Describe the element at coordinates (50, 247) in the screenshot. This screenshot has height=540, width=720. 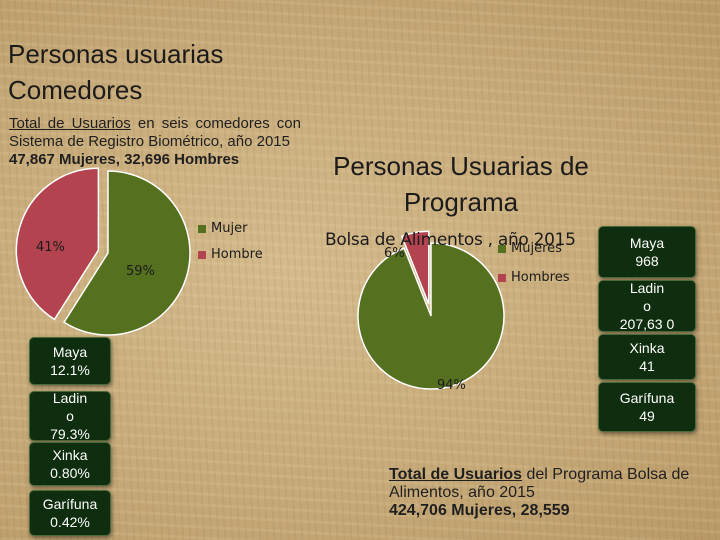
I see `pie-left-label-hombre: 41%` at that location.